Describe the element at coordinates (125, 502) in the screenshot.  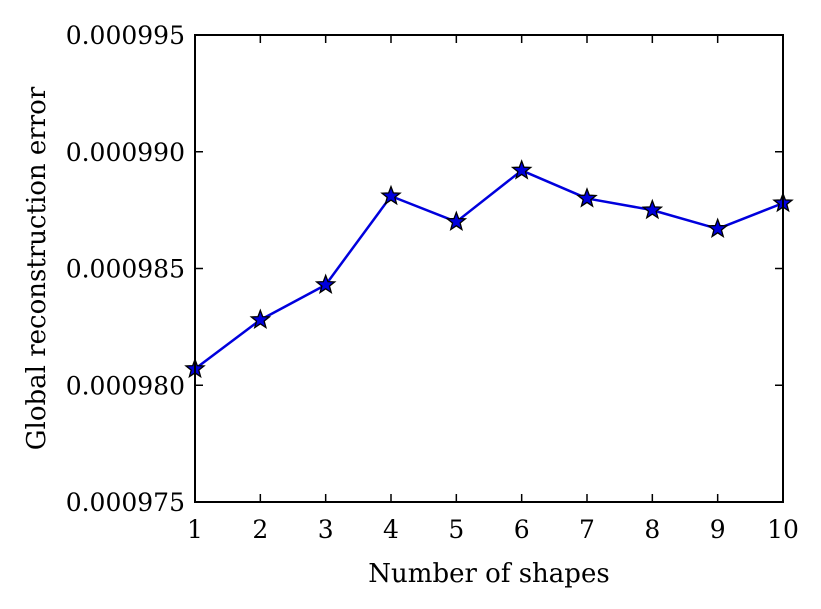
I see `y-tick-label: 0.000975` at that location.